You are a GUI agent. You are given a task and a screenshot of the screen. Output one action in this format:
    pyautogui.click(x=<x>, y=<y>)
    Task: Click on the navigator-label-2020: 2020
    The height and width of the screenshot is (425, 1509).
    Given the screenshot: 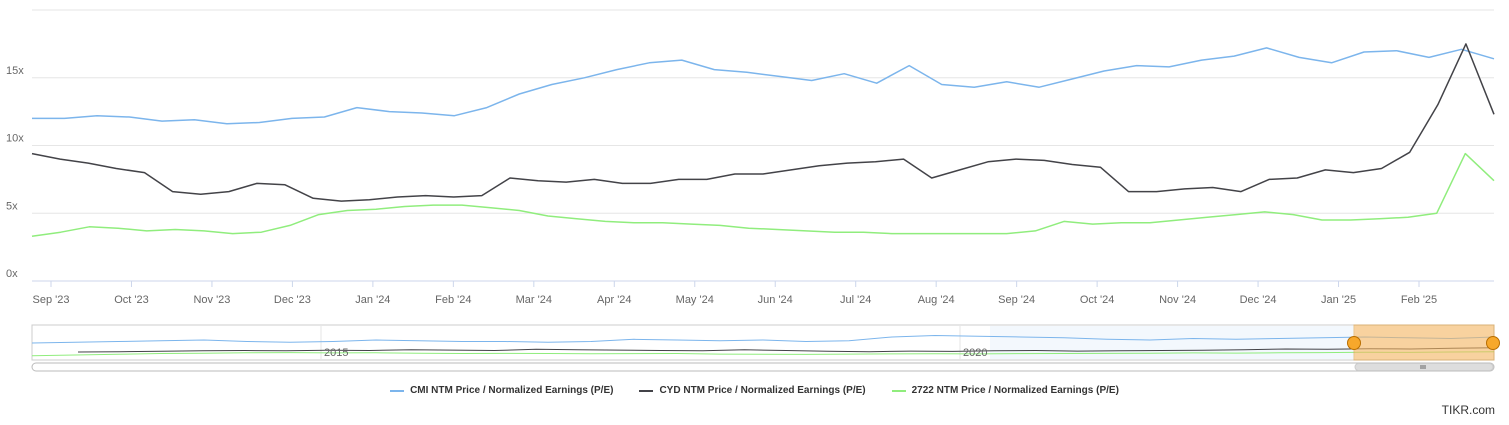 What is the action you would take?
    pyautogui.click(x=975, y=353)
    